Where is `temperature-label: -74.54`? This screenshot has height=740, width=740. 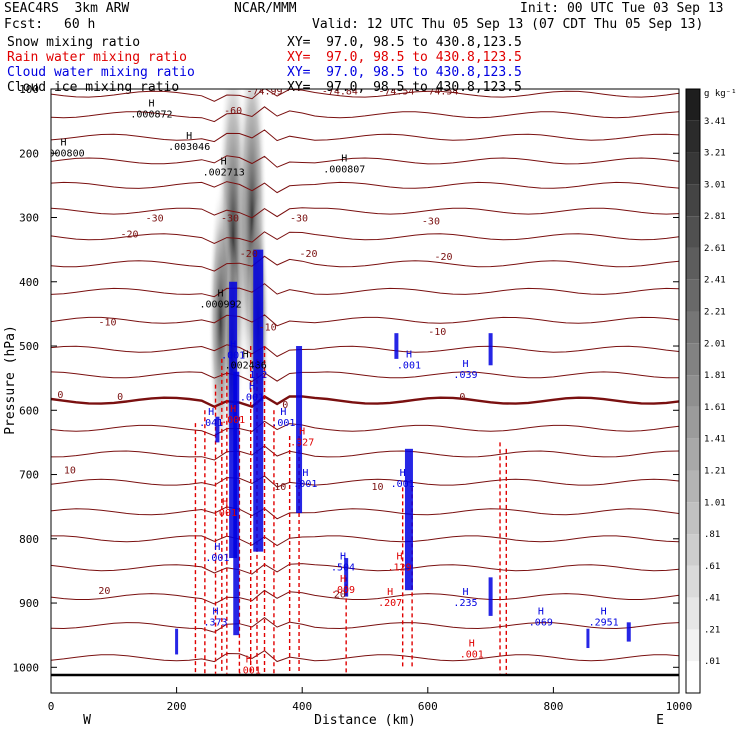
temperature-label: -74.54 is located at coordinates (440, 91).